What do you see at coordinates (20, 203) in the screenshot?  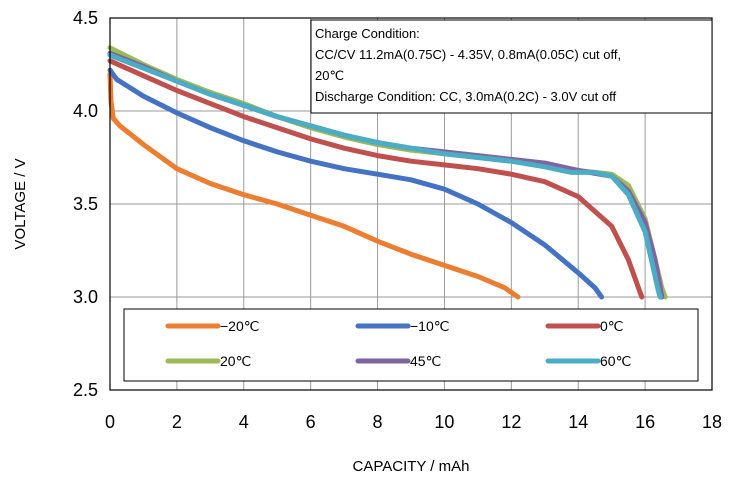 I see `y-axis-label: VOLTAGE / V` at bounding box center [20, 203].